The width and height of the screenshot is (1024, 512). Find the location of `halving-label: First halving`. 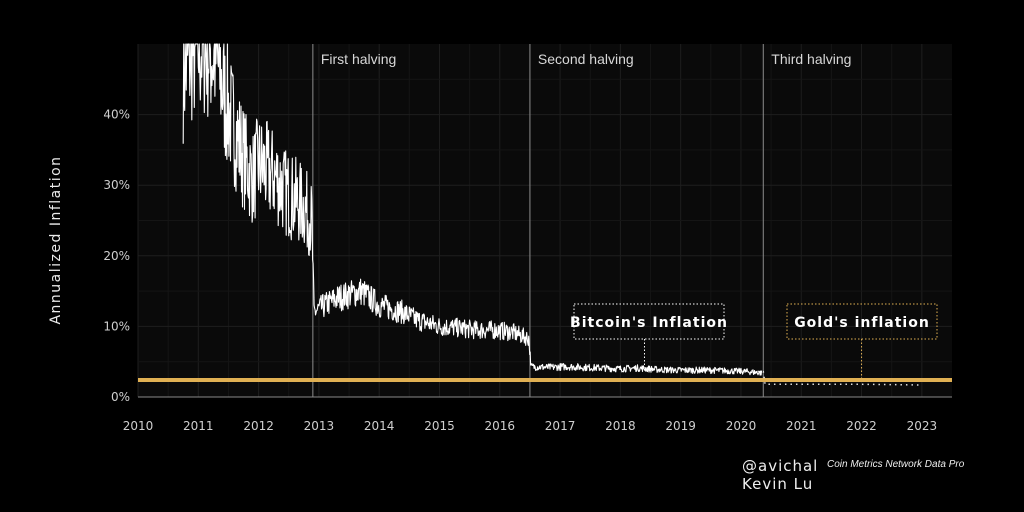

halving-label: First halving is located at coordinates (358, 59).